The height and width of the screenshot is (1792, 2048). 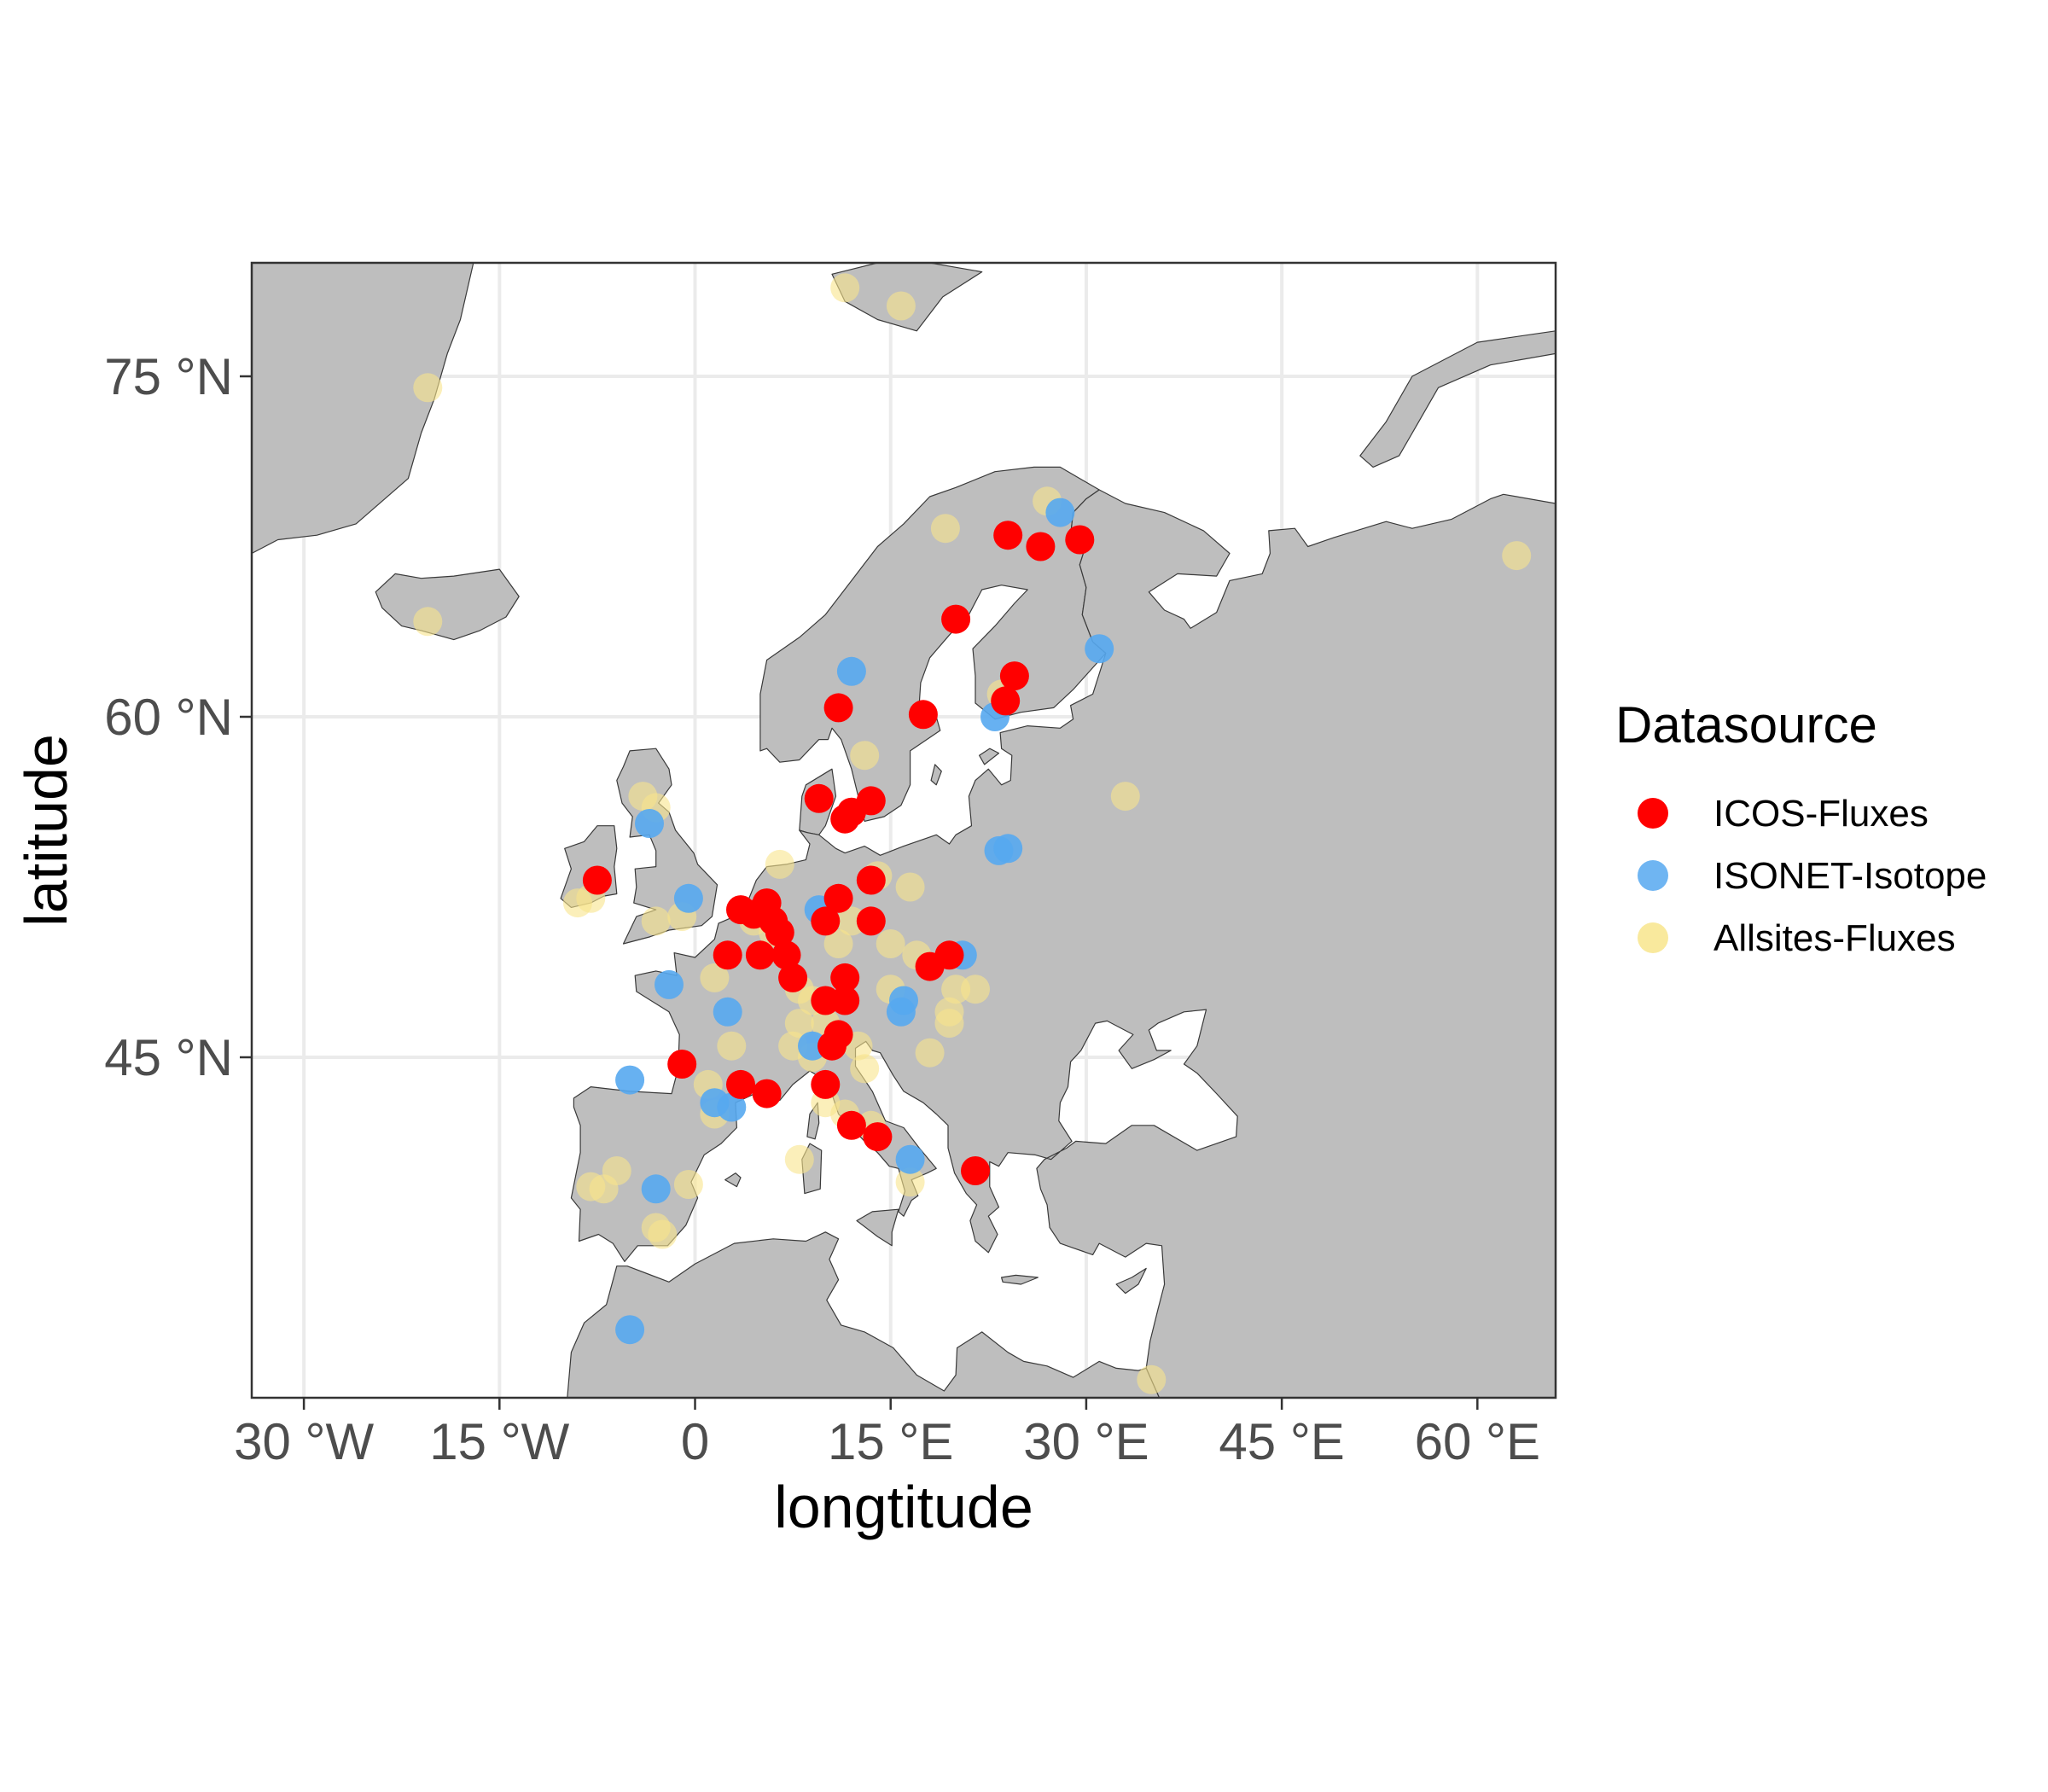 I want to click on land-saaremaa, so click(x=989, y=756).